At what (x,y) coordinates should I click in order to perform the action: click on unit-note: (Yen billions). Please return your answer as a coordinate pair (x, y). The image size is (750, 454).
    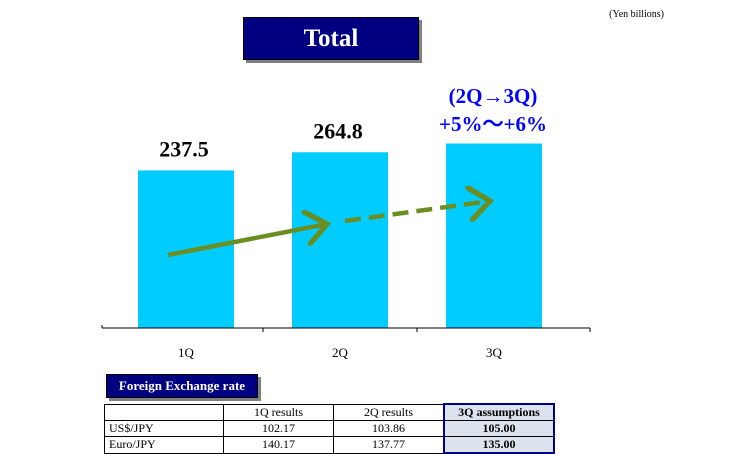
    Looking at the image, I should click on (636, 14).